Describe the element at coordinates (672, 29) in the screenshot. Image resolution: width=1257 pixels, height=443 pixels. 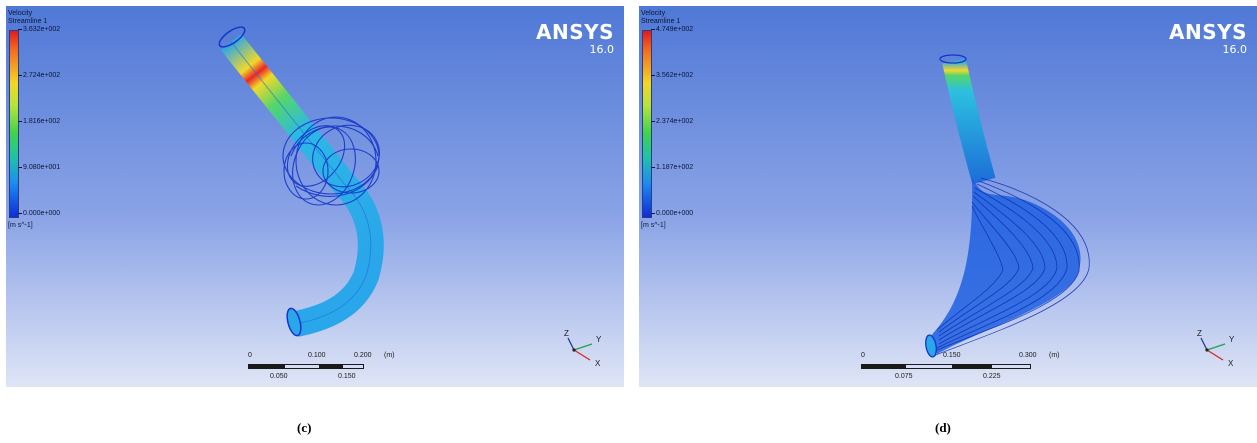
I see `legend-tick: 4.749e+002` at that location.